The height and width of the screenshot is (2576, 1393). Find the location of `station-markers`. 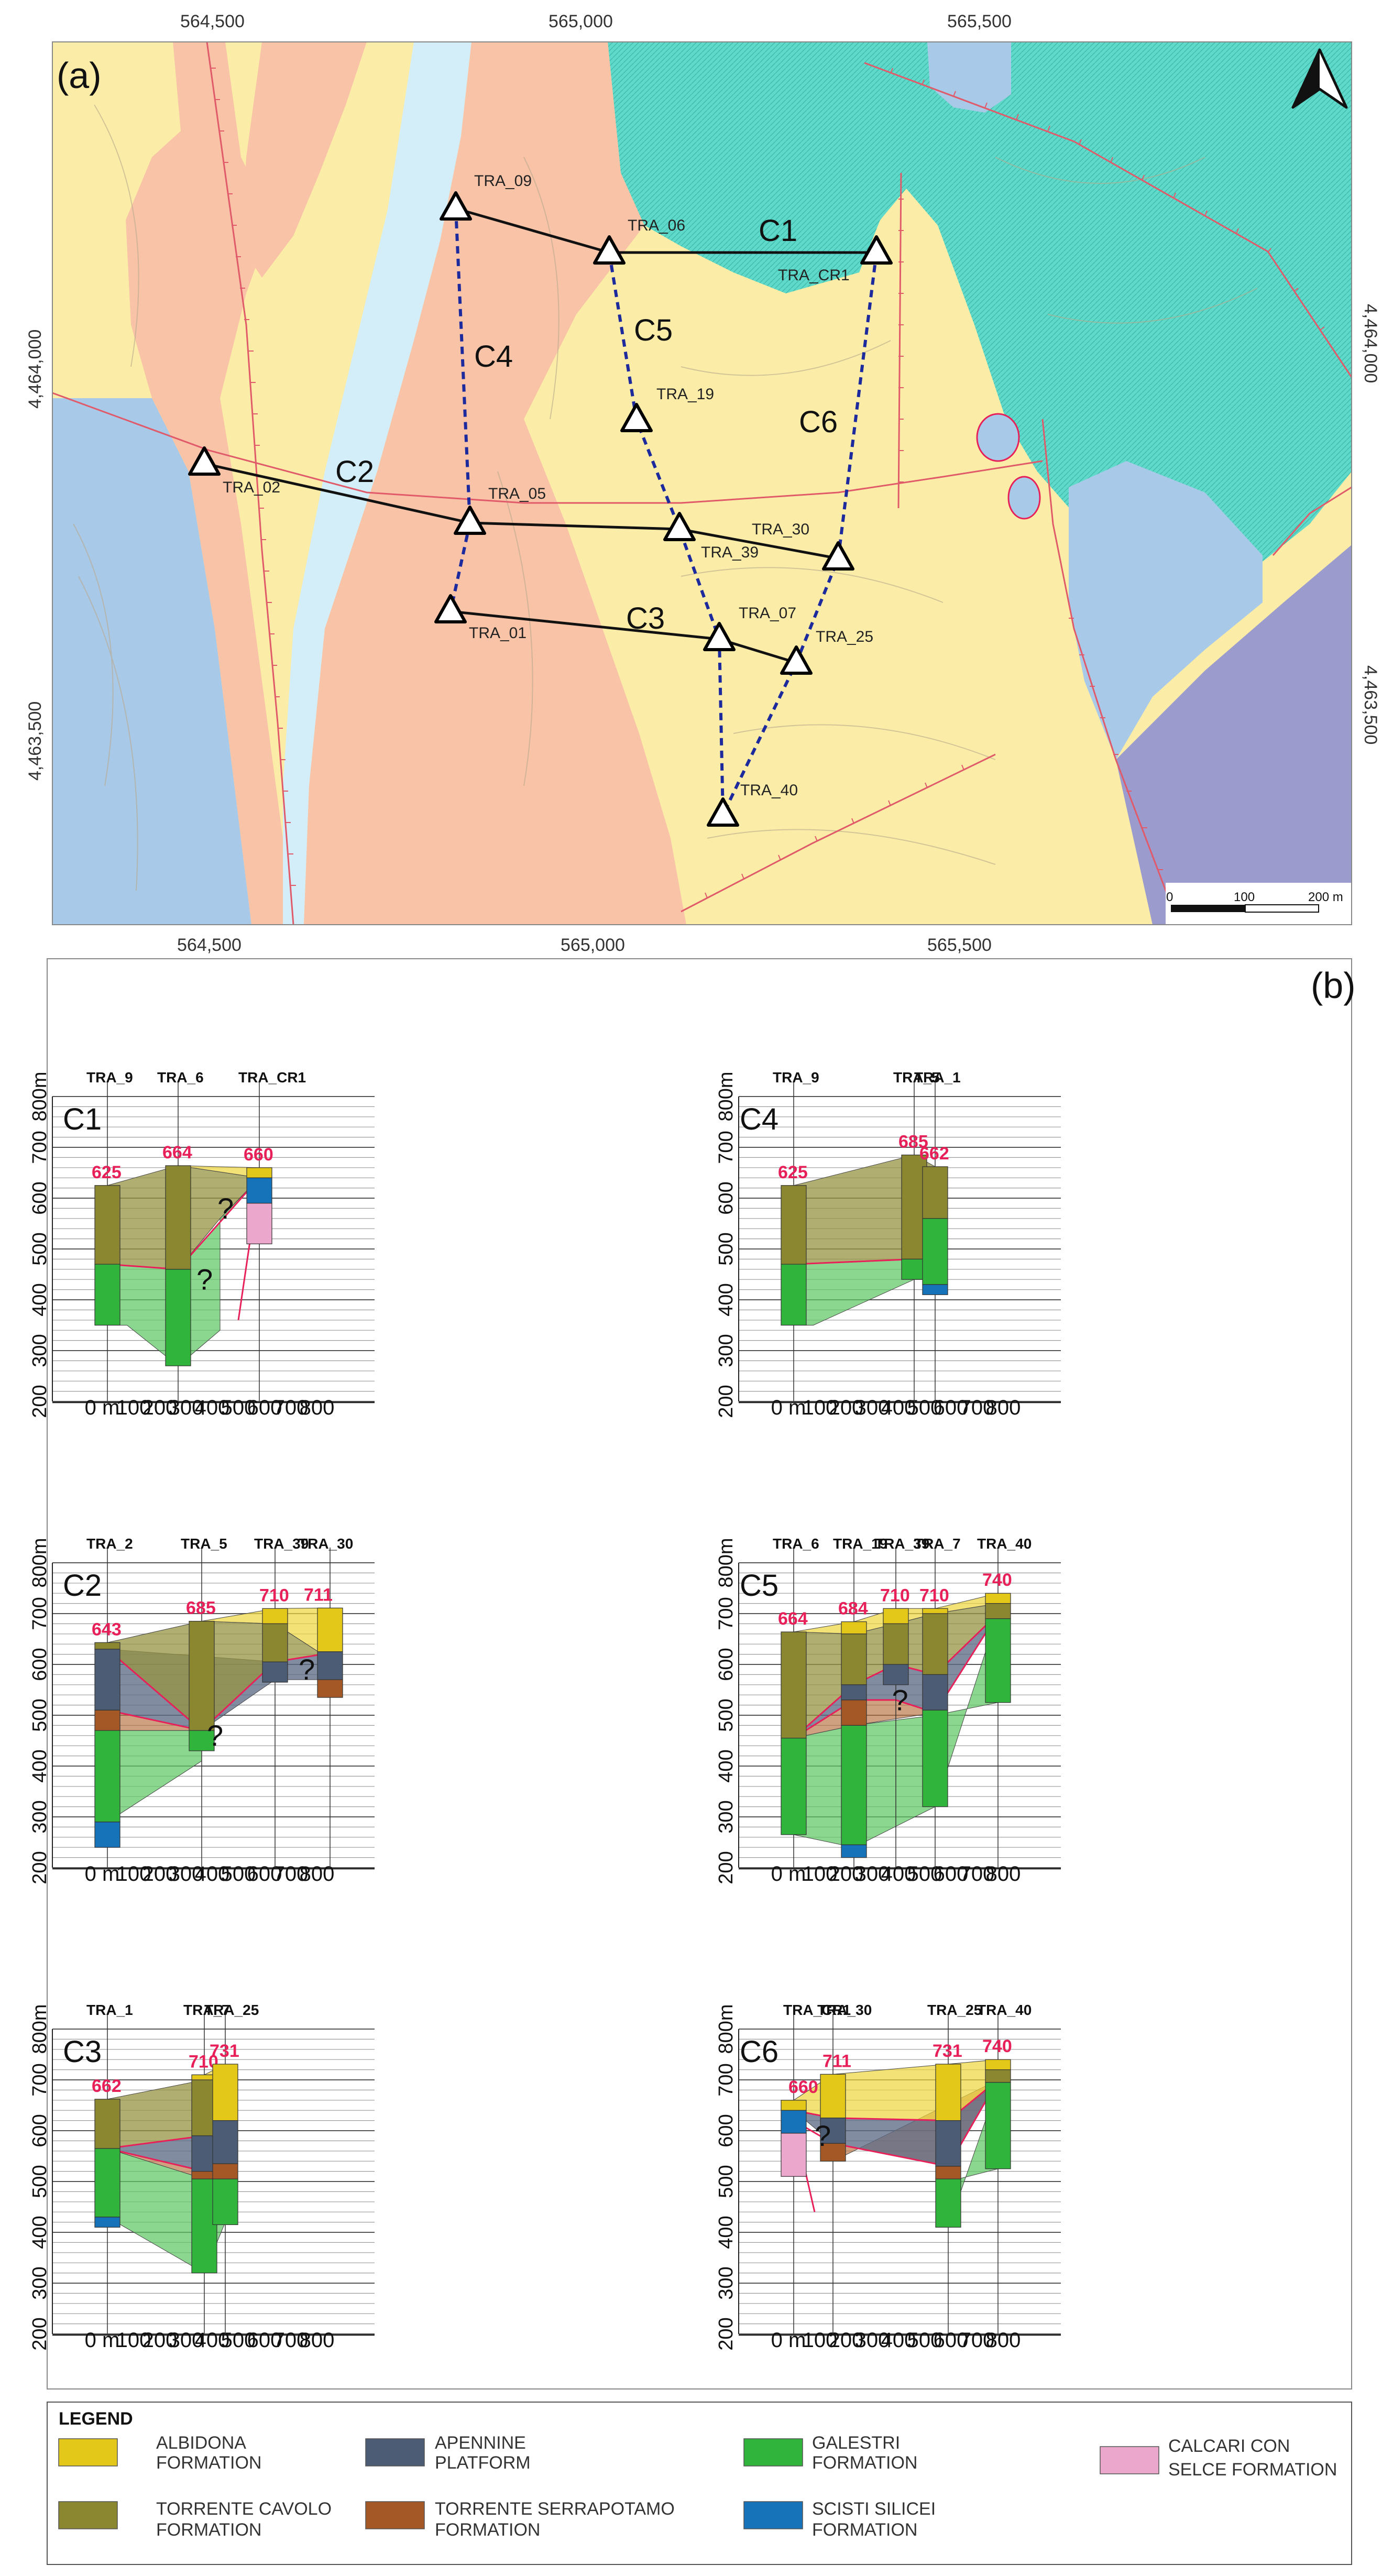

station-markers is located at coordinates (540, 509).